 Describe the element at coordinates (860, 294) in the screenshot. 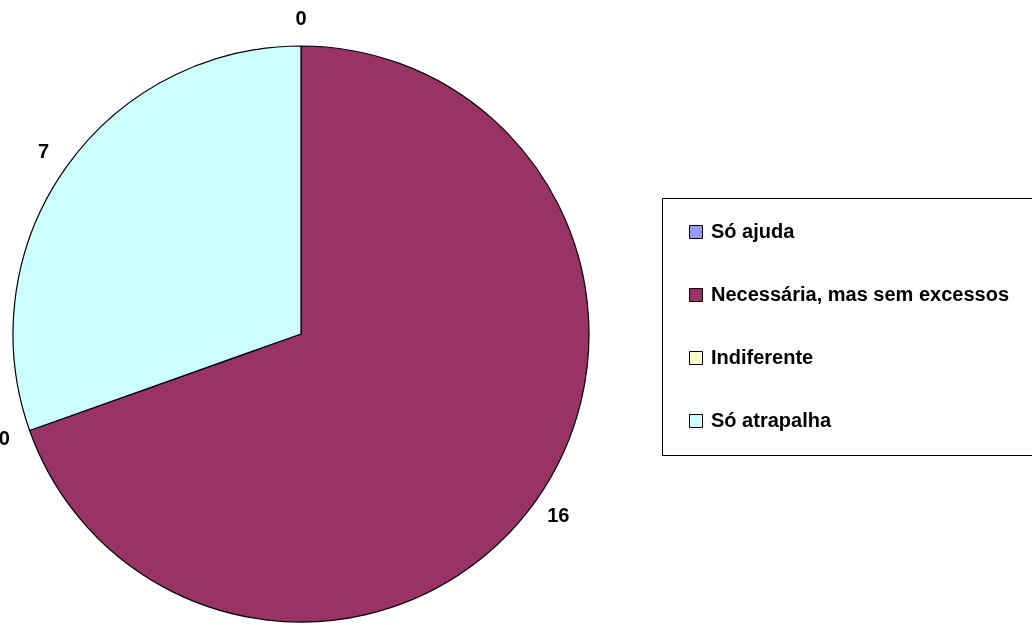

I see `legend-label: Necessária, mas sem excessos` at that location.